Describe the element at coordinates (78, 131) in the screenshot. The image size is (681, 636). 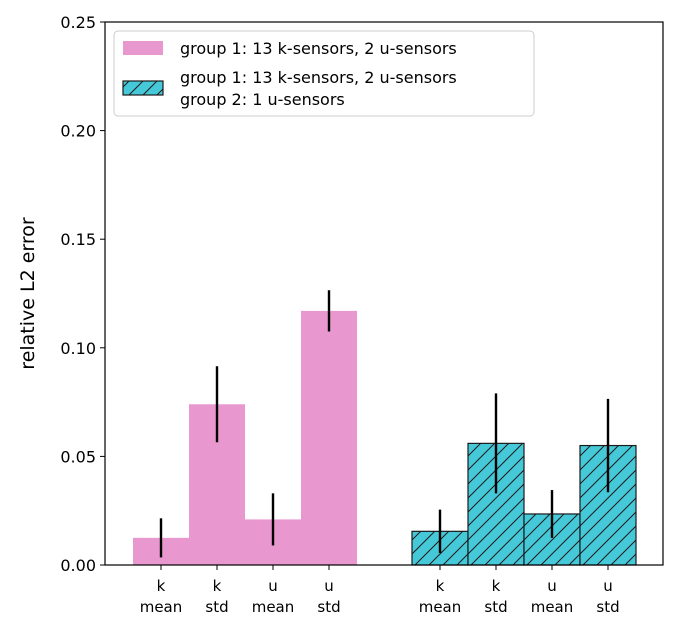
I see `y-tick-label-4: 0.20` at that location.